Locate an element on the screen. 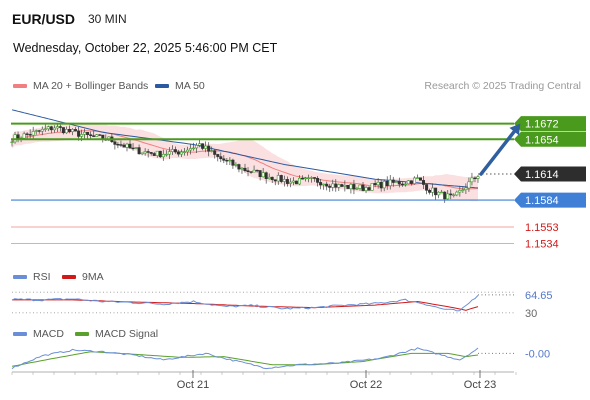 The image size is (590, 400). level-label: 1.1654 is located at coordinates (542, 140).